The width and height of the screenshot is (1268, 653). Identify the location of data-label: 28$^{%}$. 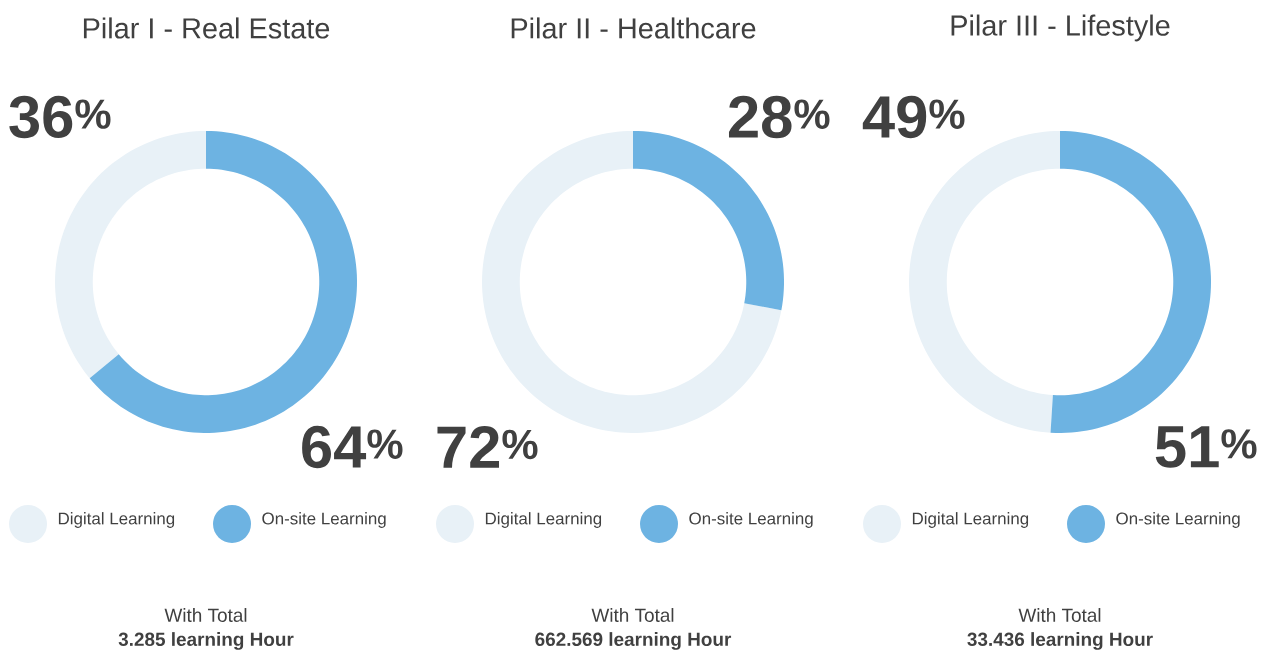
(779, 117).